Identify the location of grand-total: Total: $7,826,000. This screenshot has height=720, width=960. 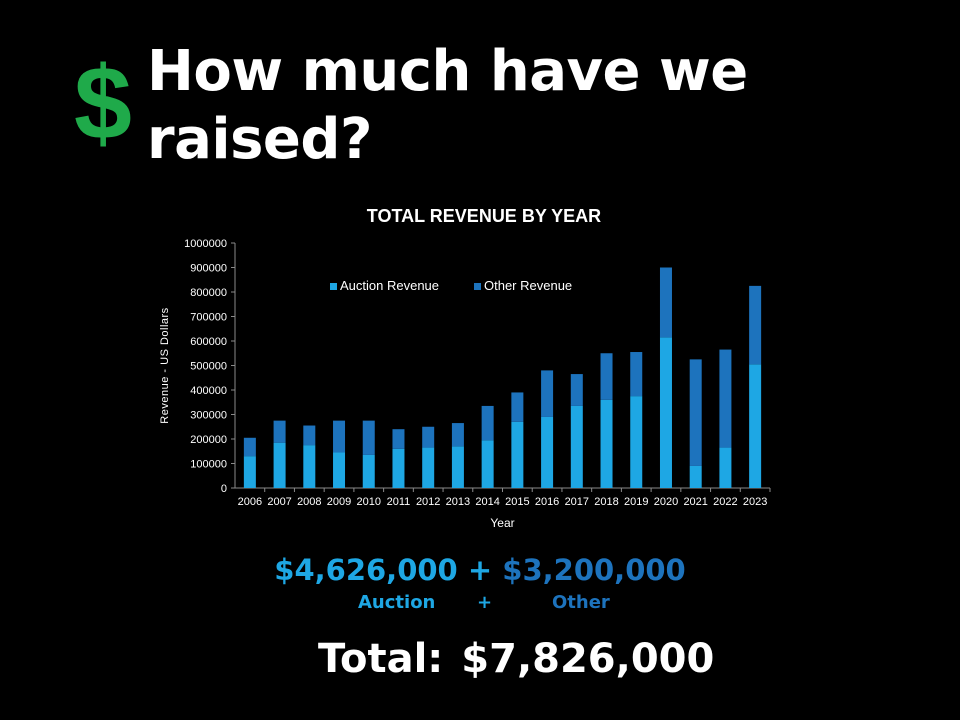
(516, 659).